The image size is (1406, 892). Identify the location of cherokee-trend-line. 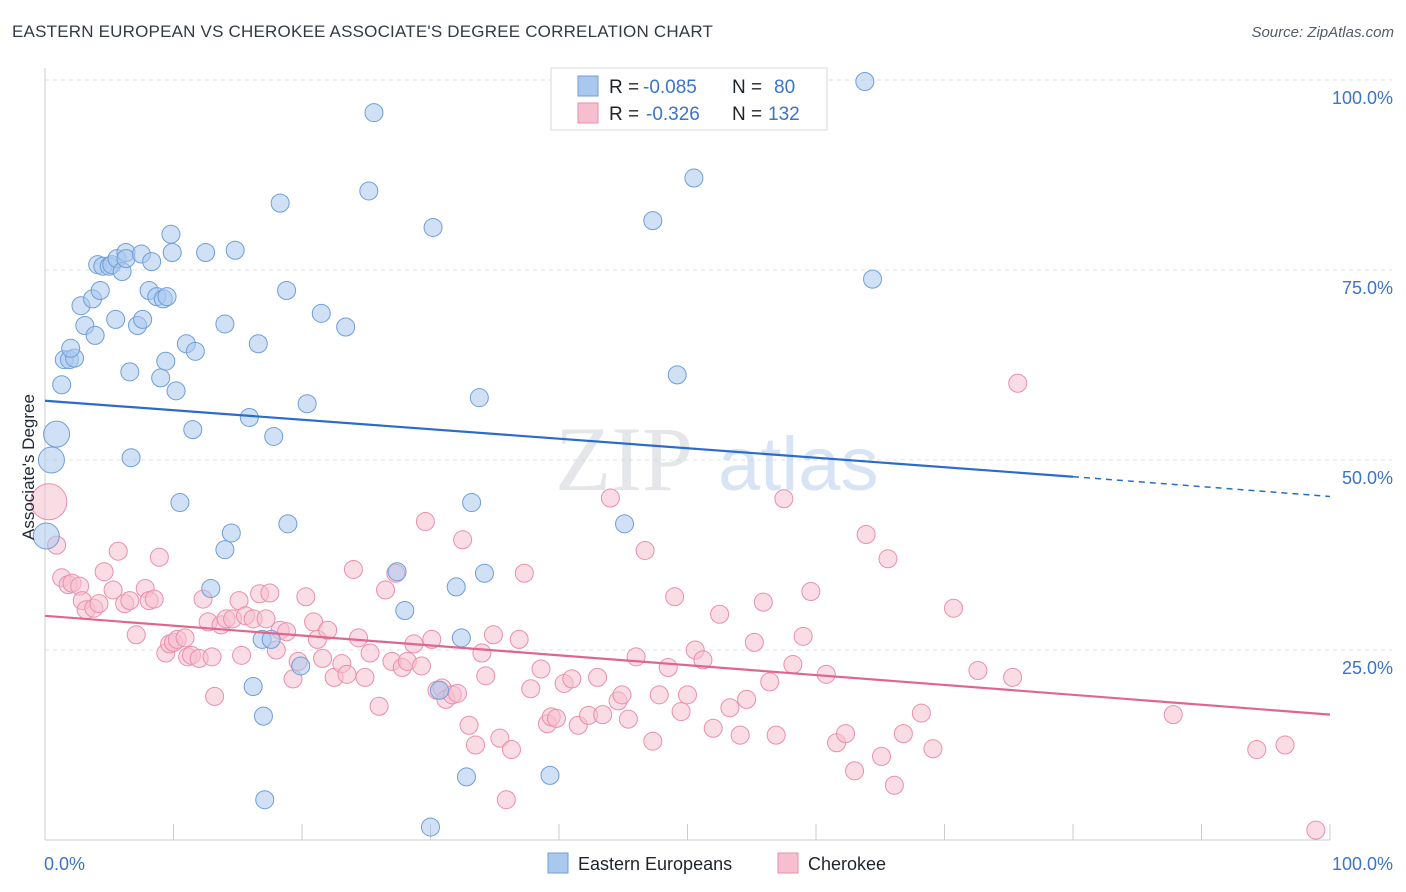
(687, 665).